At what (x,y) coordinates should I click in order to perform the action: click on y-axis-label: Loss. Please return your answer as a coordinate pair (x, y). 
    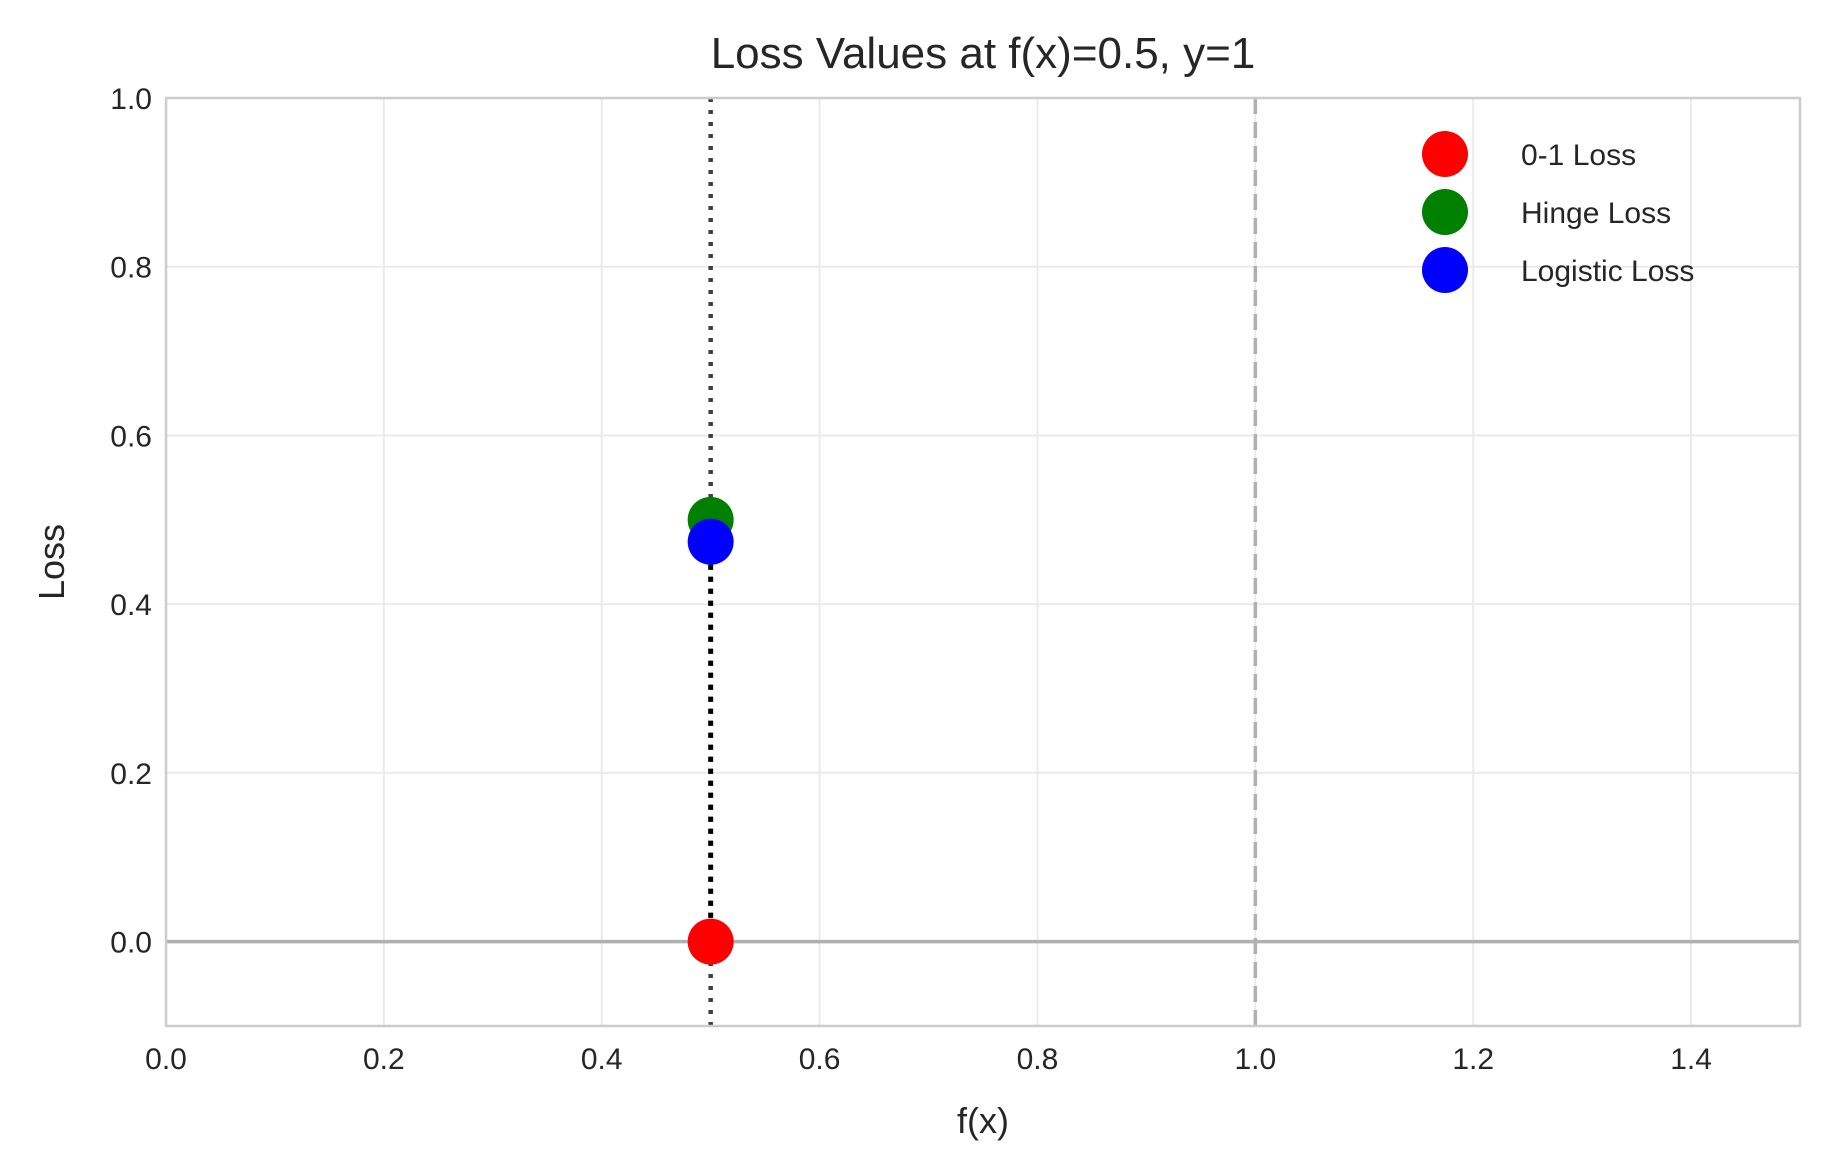
    Looking at the image, I should click on (51, 562).